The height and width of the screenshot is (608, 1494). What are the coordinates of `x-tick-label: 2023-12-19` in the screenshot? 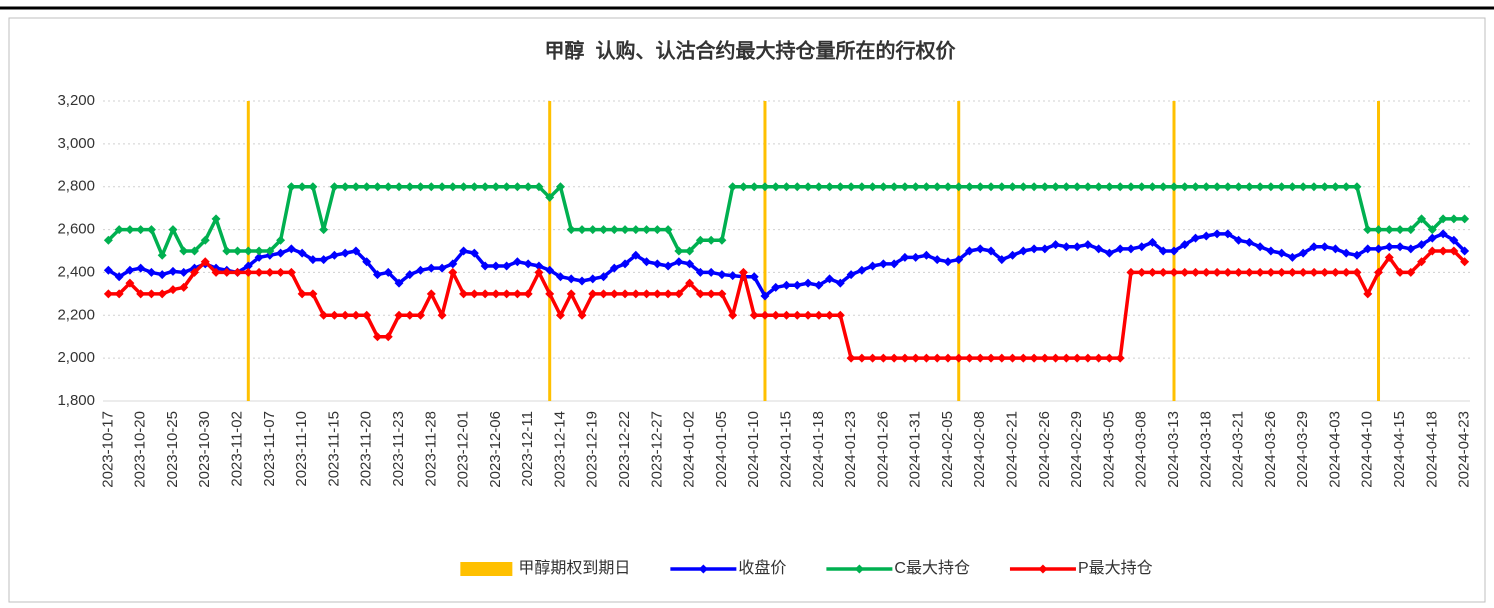 It's located at (592, 449).